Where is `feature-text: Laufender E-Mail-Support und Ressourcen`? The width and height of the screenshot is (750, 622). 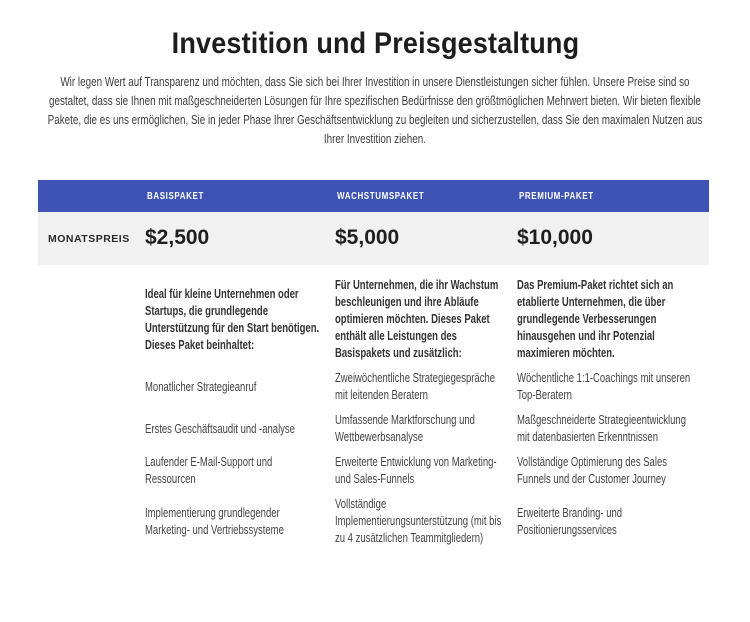 feature-text: Laufender E-Mail-Support und Ressourcen is located at coordinates (209, 470).